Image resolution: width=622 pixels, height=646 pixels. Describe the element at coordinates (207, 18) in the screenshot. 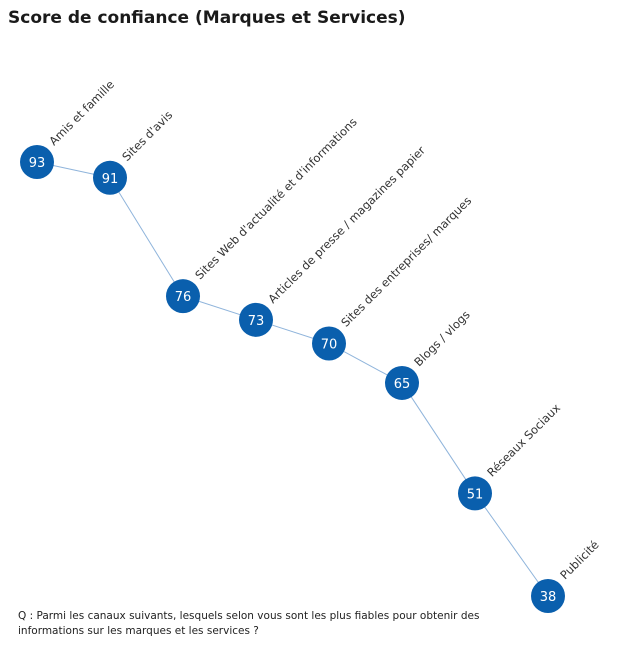

I see `chart-title: Score de confiance (Marques et Services)` at that location.